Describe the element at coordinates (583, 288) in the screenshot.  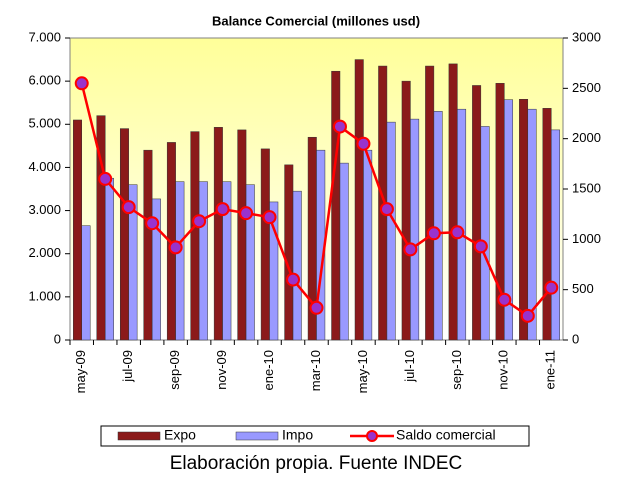
I see `y2-tick-label: 500` at that location.